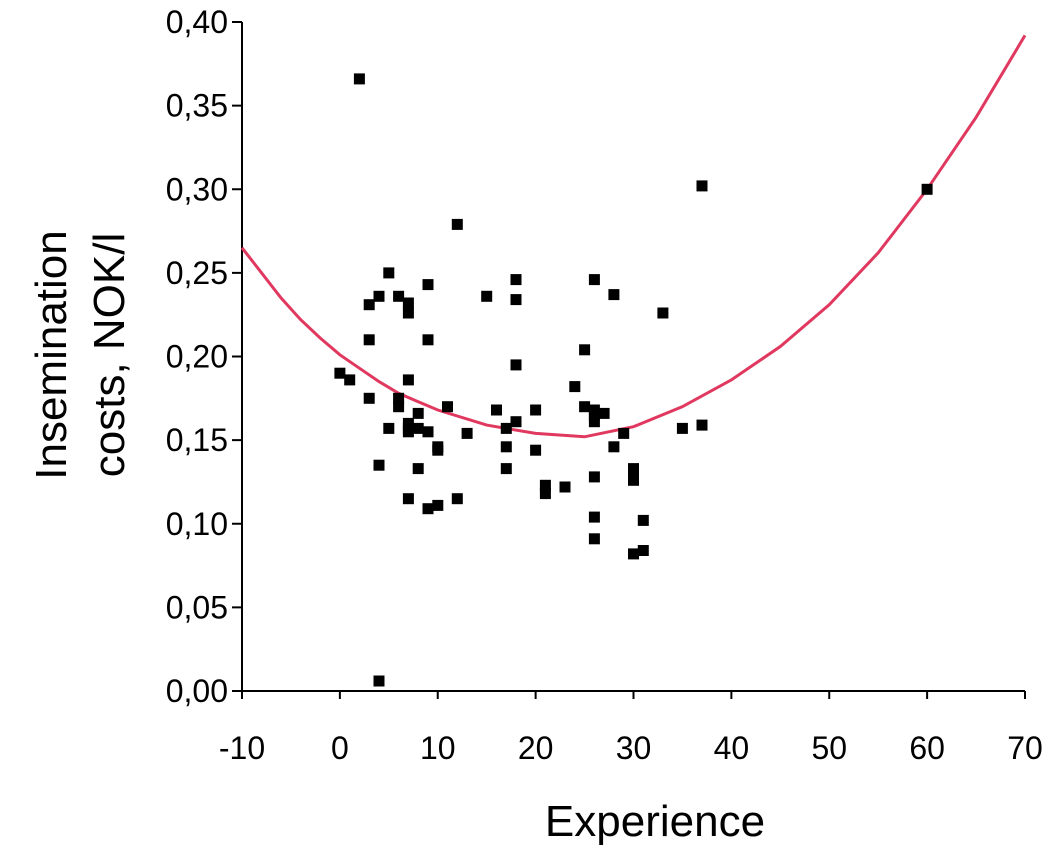  I want to click on x-tick-label: 0, so click(340, 748).